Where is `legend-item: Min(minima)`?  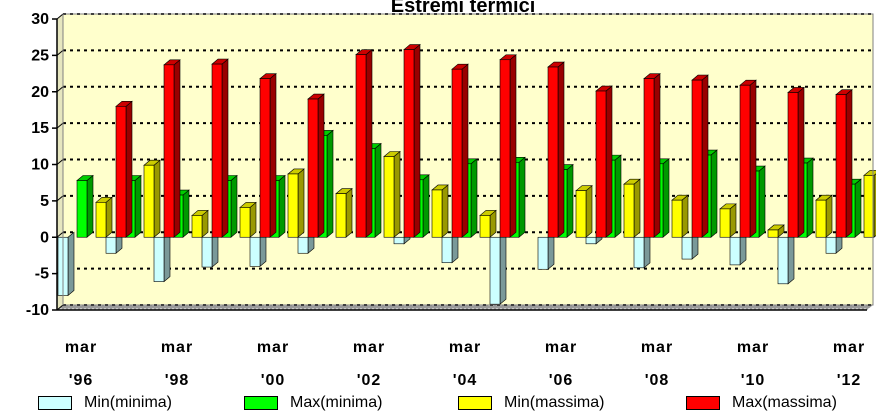 legend-item: Min(minima) is located at coordinates (105, 403).